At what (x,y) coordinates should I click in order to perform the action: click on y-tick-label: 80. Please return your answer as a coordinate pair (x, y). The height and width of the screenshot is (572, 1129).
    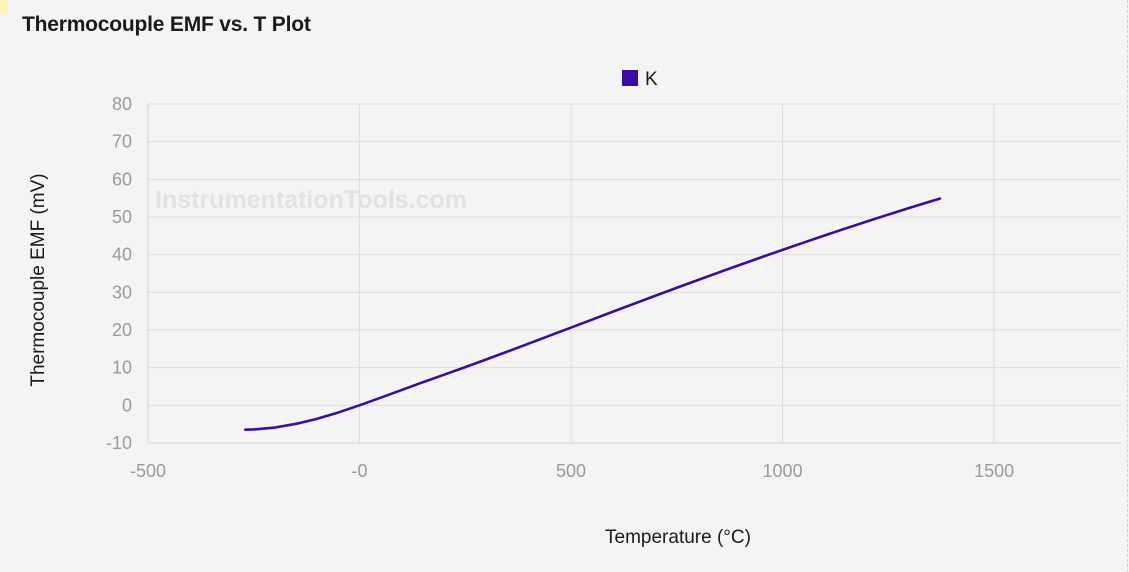
    Looking at the image, I should click on (122, 104).